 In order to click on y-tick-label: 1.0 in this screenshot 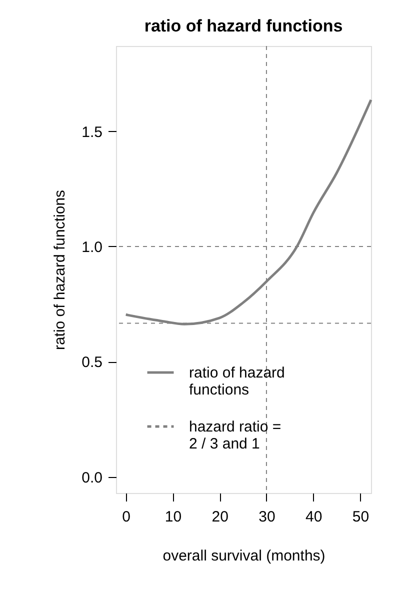, I will do `click(92, 247)`.